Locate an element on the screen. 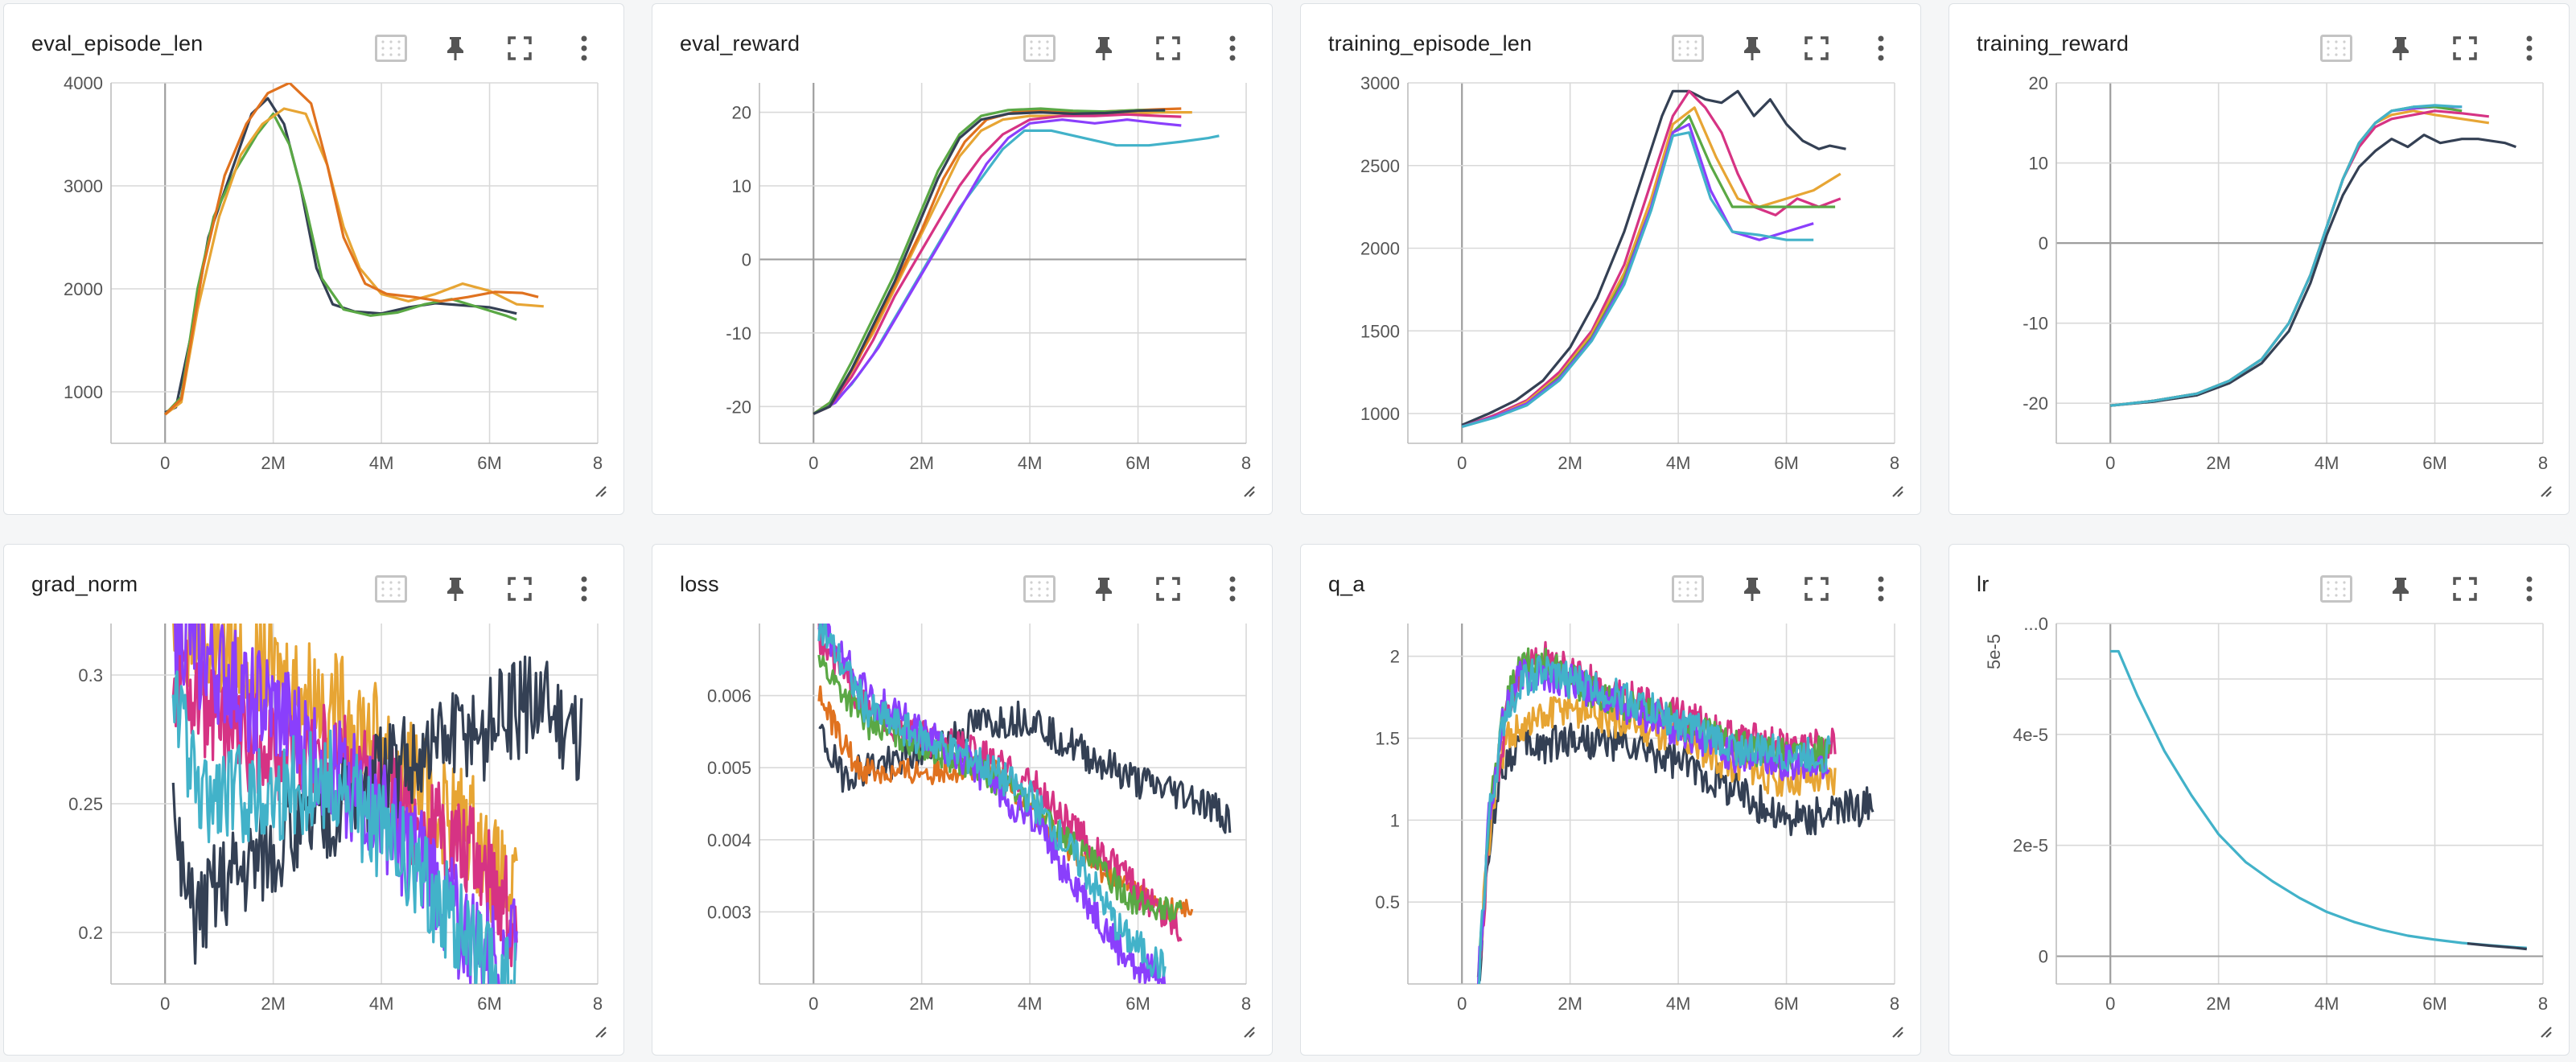  line-chart: 0 2M 4M 6M 8 0.5 1 1.5 2 is located at coordinates (1610, 800).